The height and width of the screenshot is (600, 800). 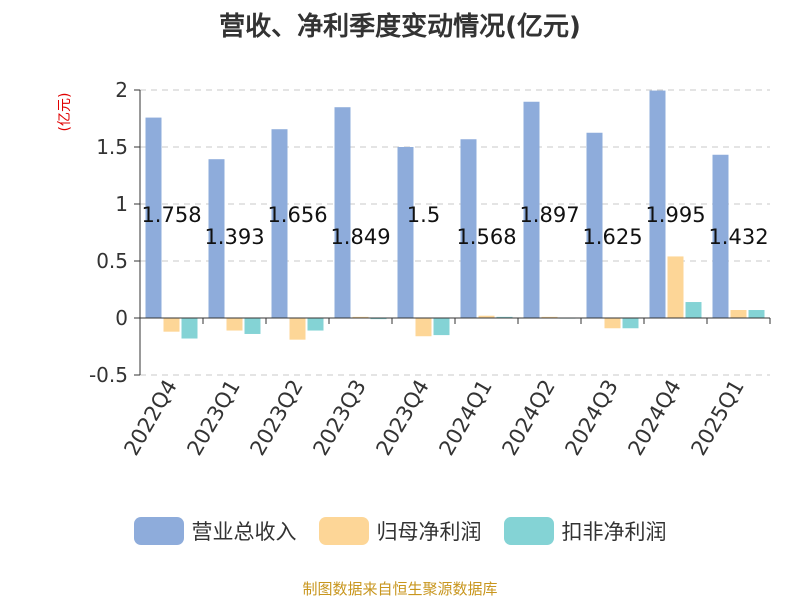 I want to click on y-tick-label: 2, so click(x=121, y=90).